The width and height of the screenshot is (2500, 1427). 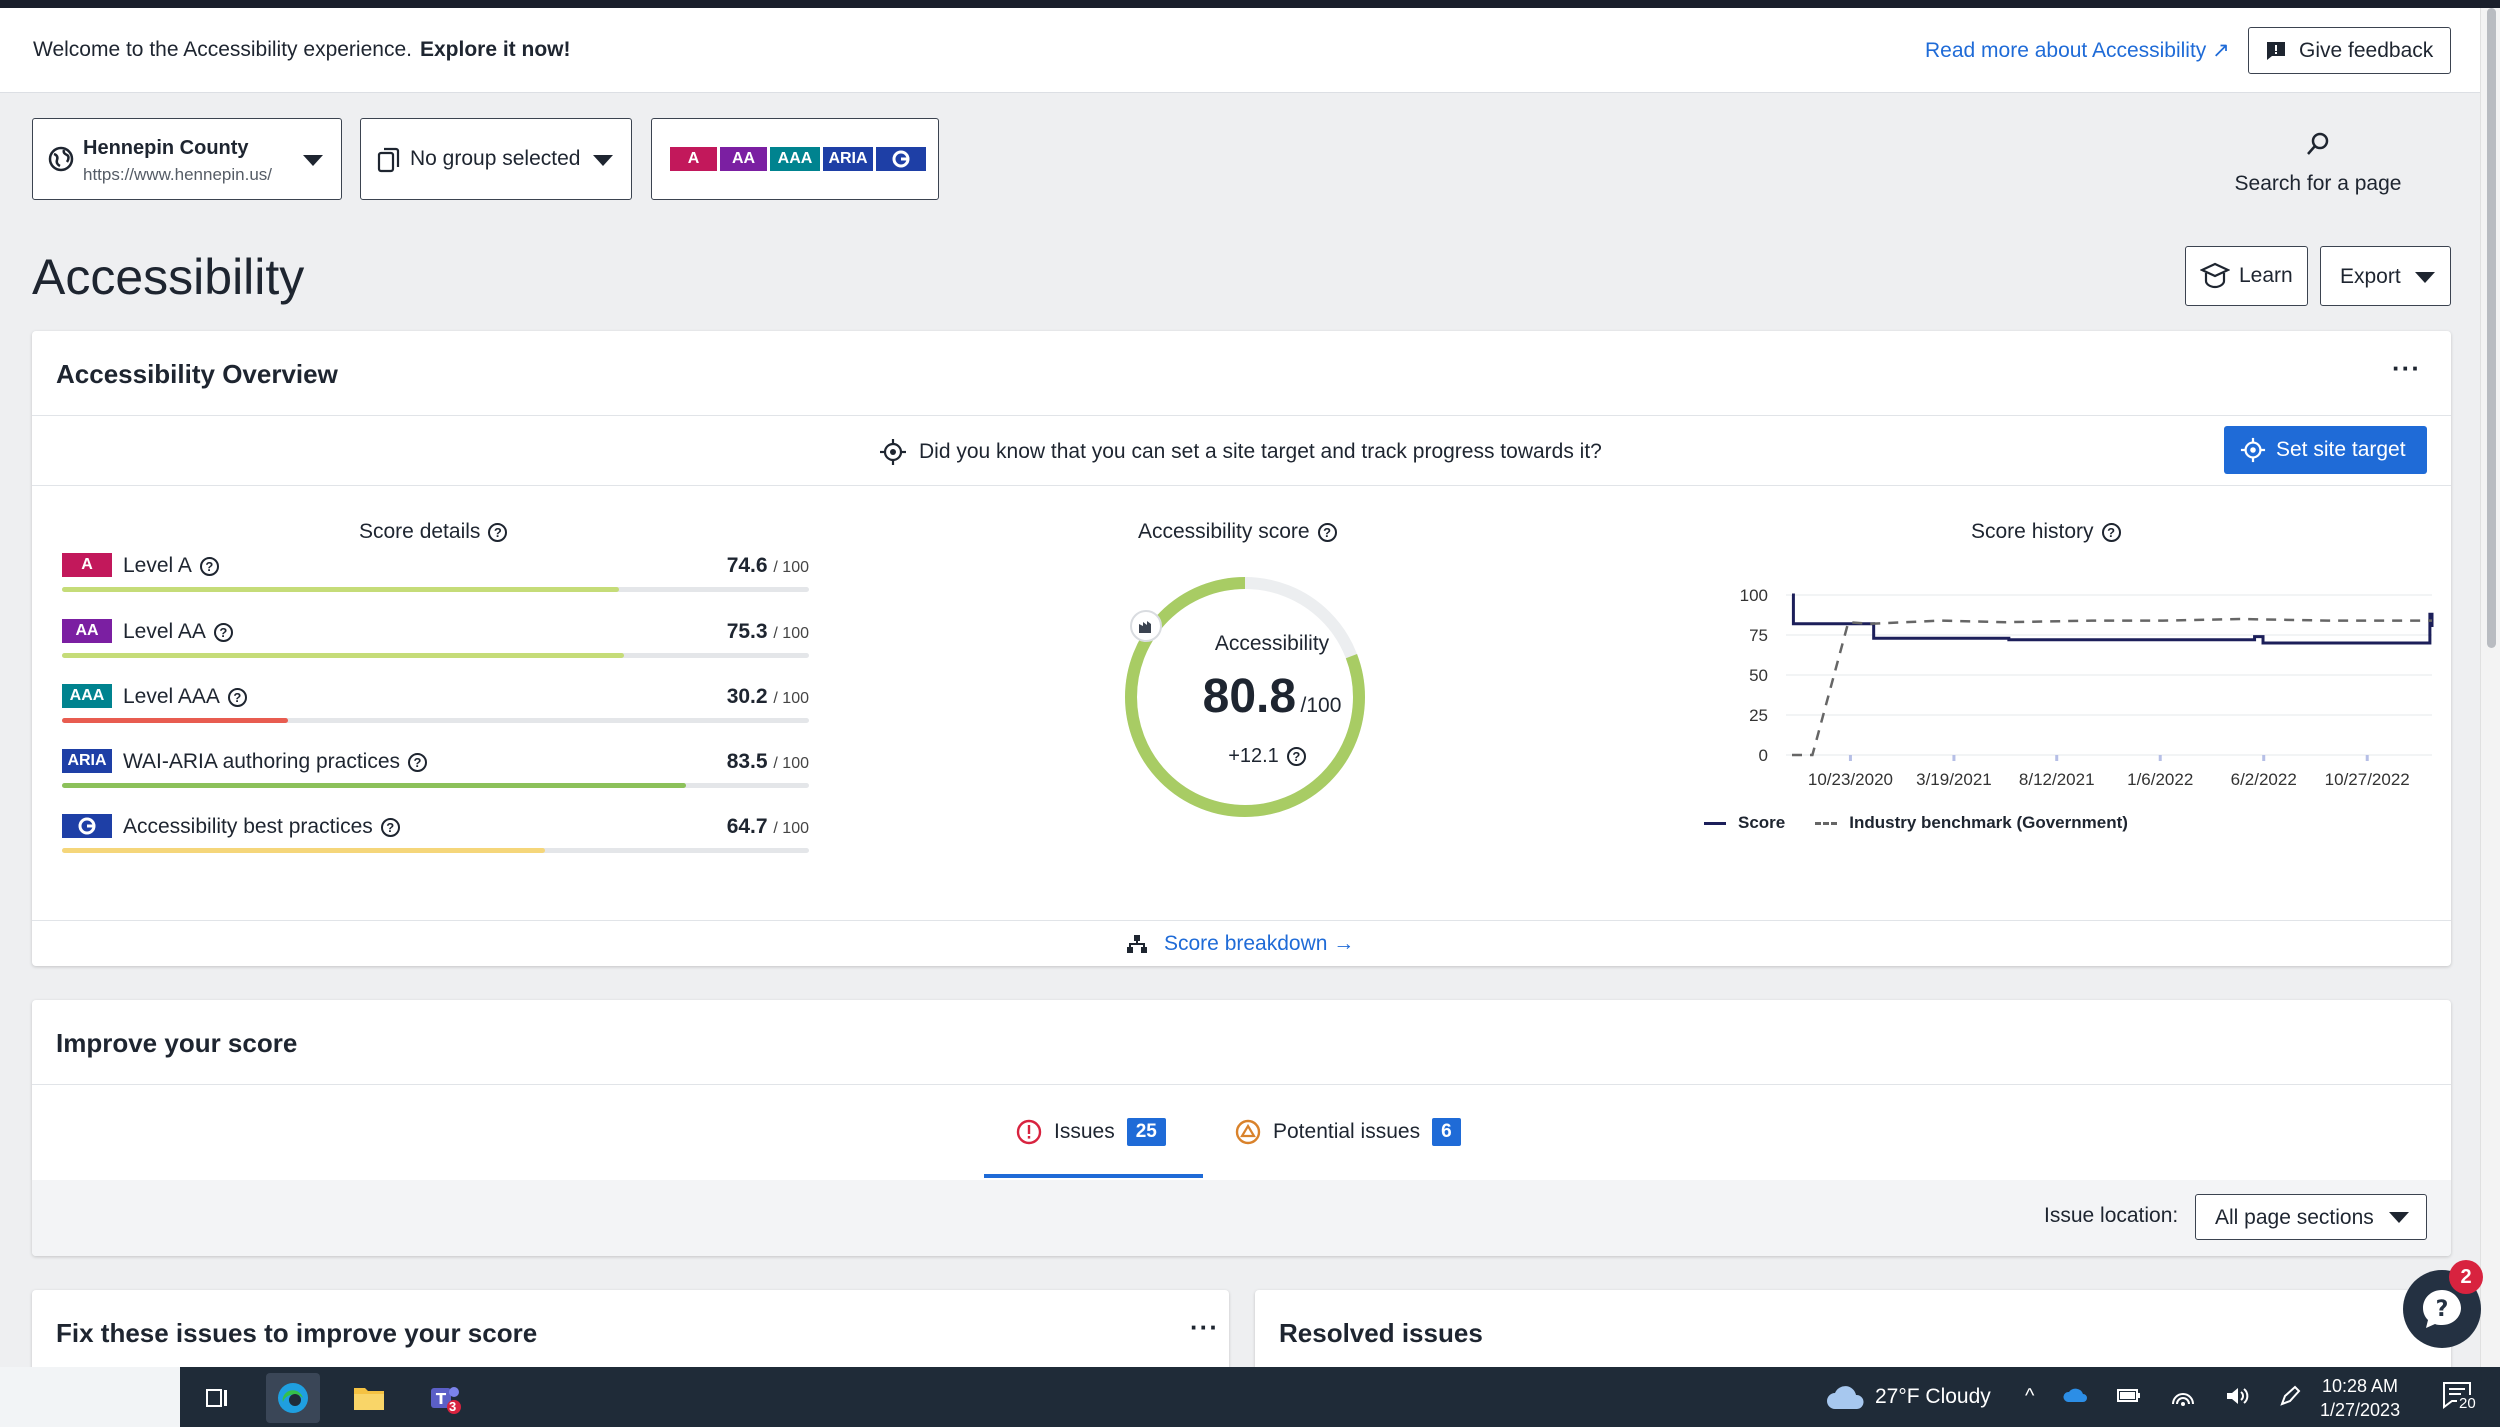 I want to click on teams-icon: T 3, so click(x=445, y=1398).